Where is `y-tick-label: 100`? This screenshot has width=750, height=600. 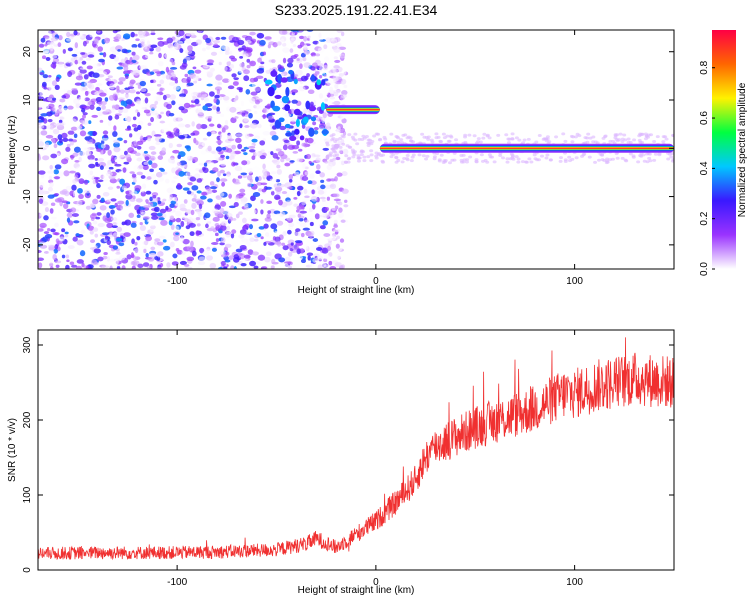 y-tick-label: 100 is located at coordinates (27, 494).